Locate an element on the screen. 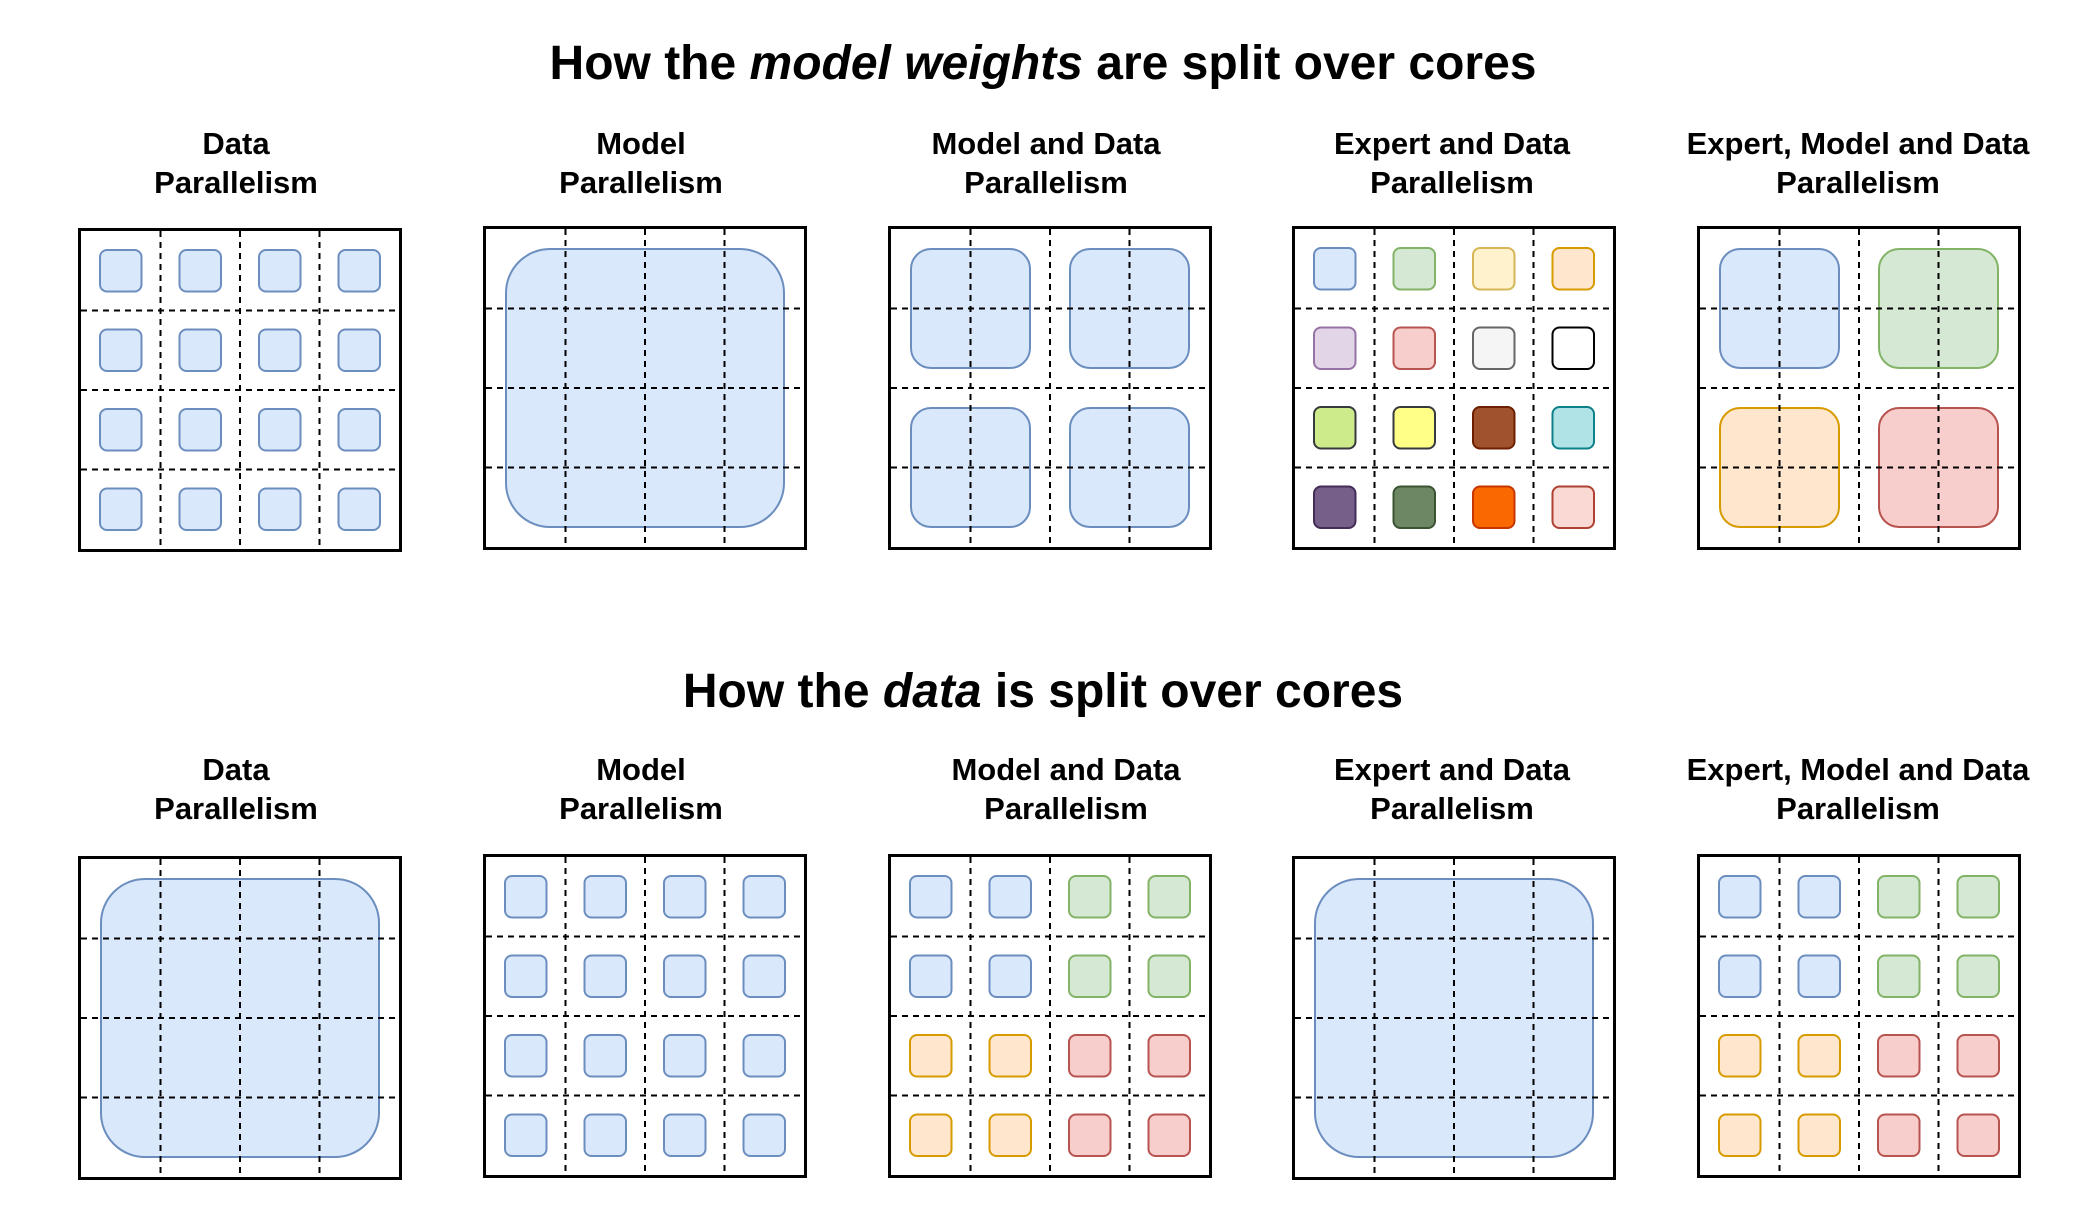  panel-label-line: Model and Data is located at coordinates (1066, 769).